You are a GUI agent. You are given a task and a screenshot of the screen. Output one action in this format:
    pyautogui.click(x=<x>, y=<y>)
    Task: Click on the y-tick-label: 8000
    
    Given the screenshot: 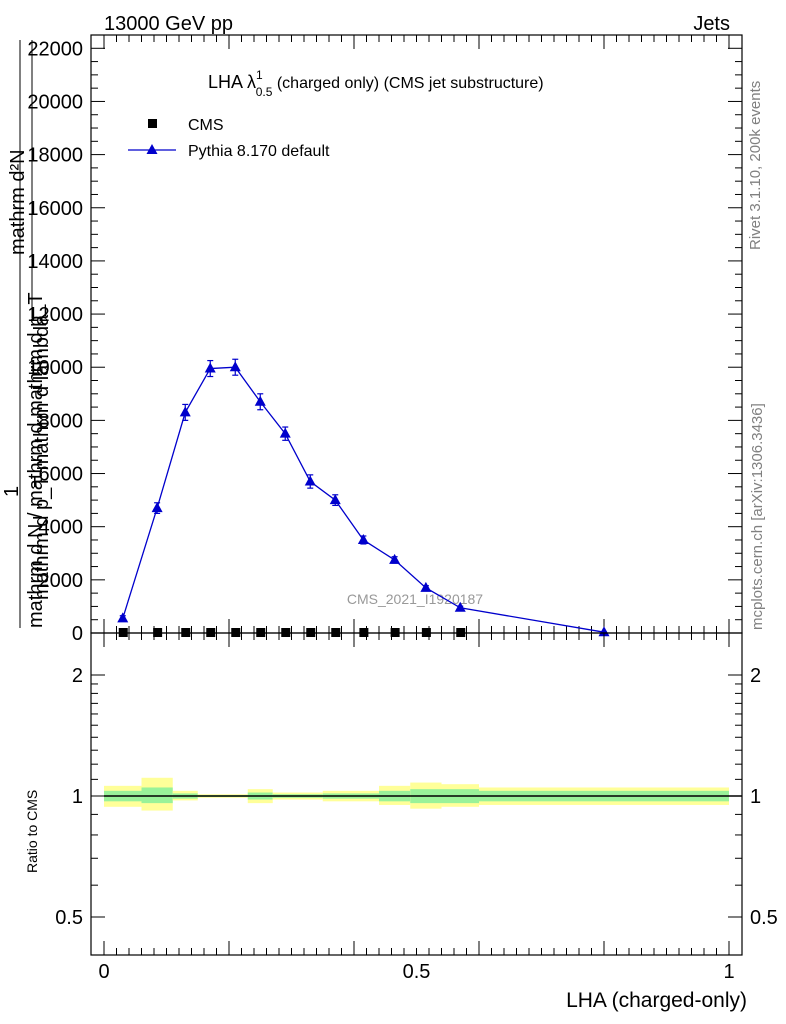 What is the action you would take?
    pyautogui.click(x=61, y=421)
    